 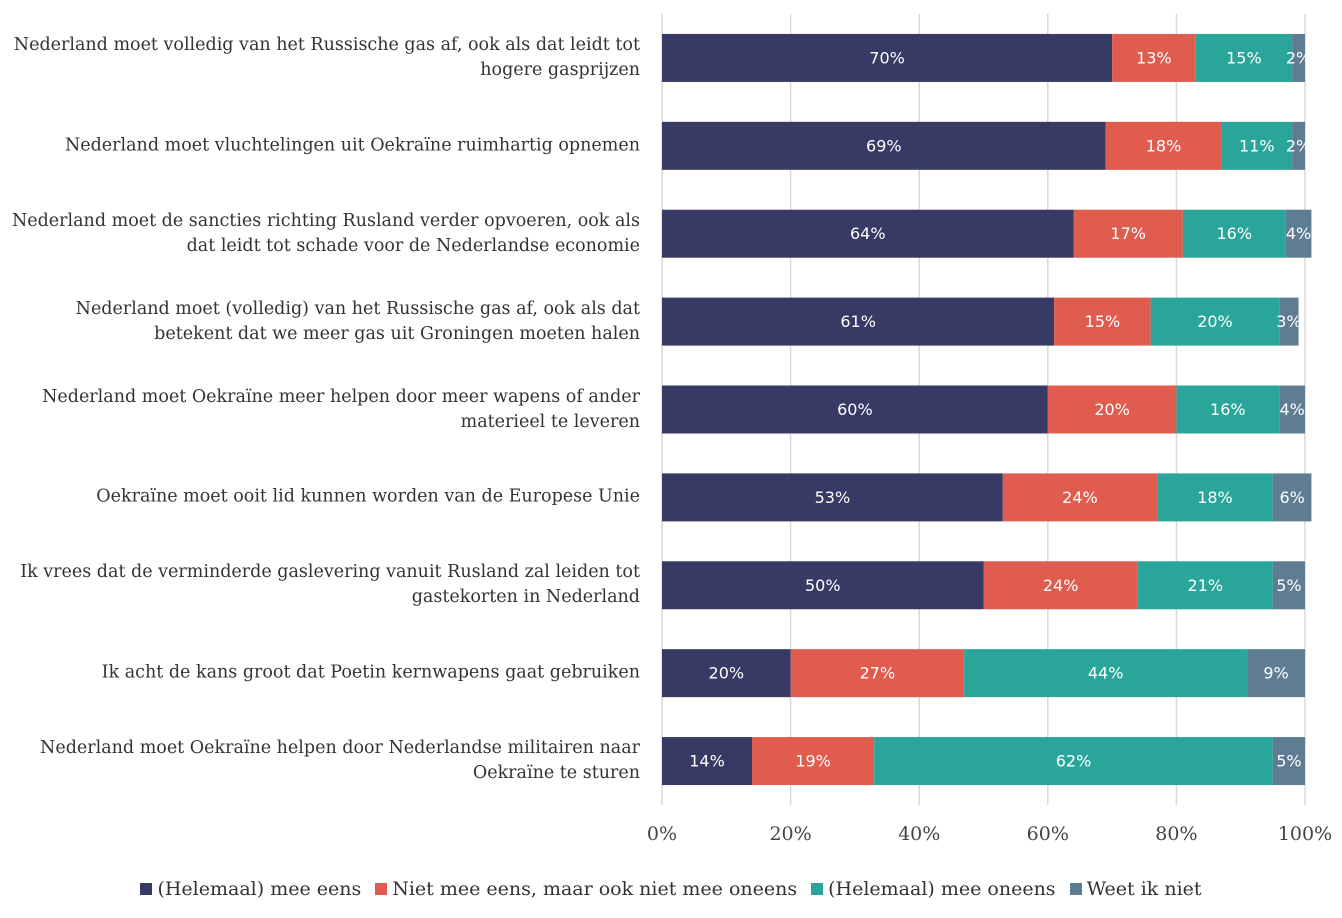 I want to click on x-tick-label: 40%, so click(x=919, y=834).